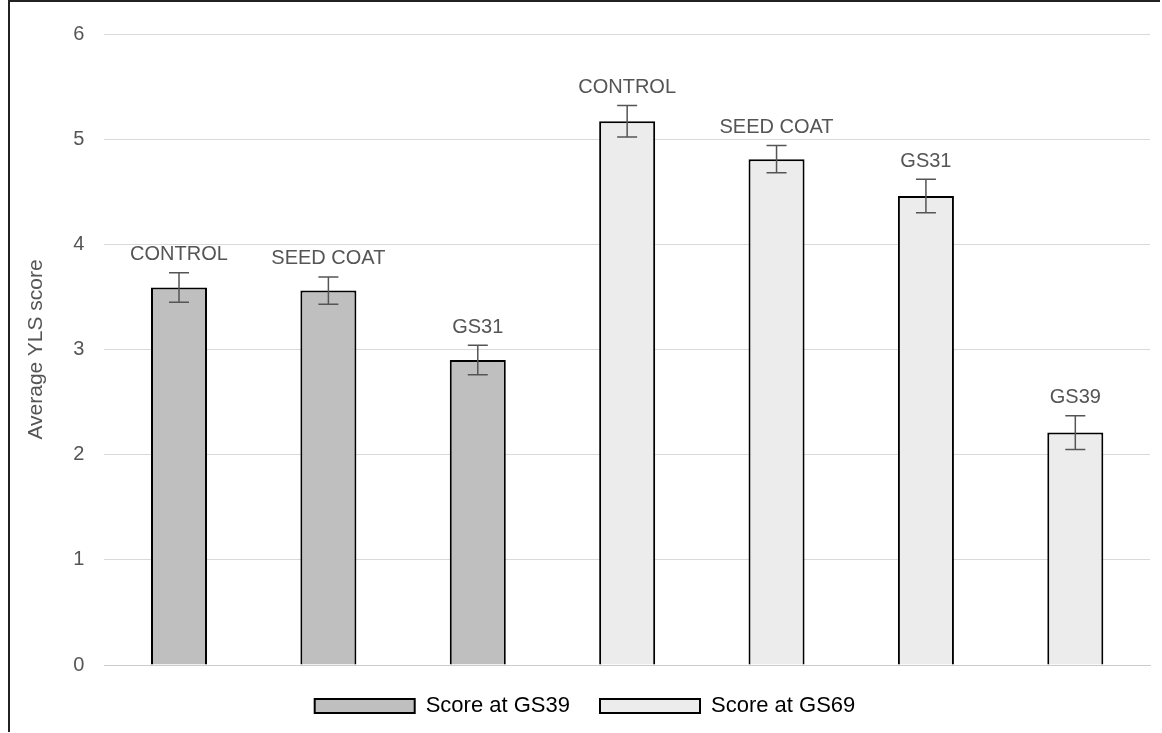 The width and height of the screenshot is (1162, 733). Describe the element at coordinates (79, 32) in the screenshot. I see `y-tick-label: 6` at that location.